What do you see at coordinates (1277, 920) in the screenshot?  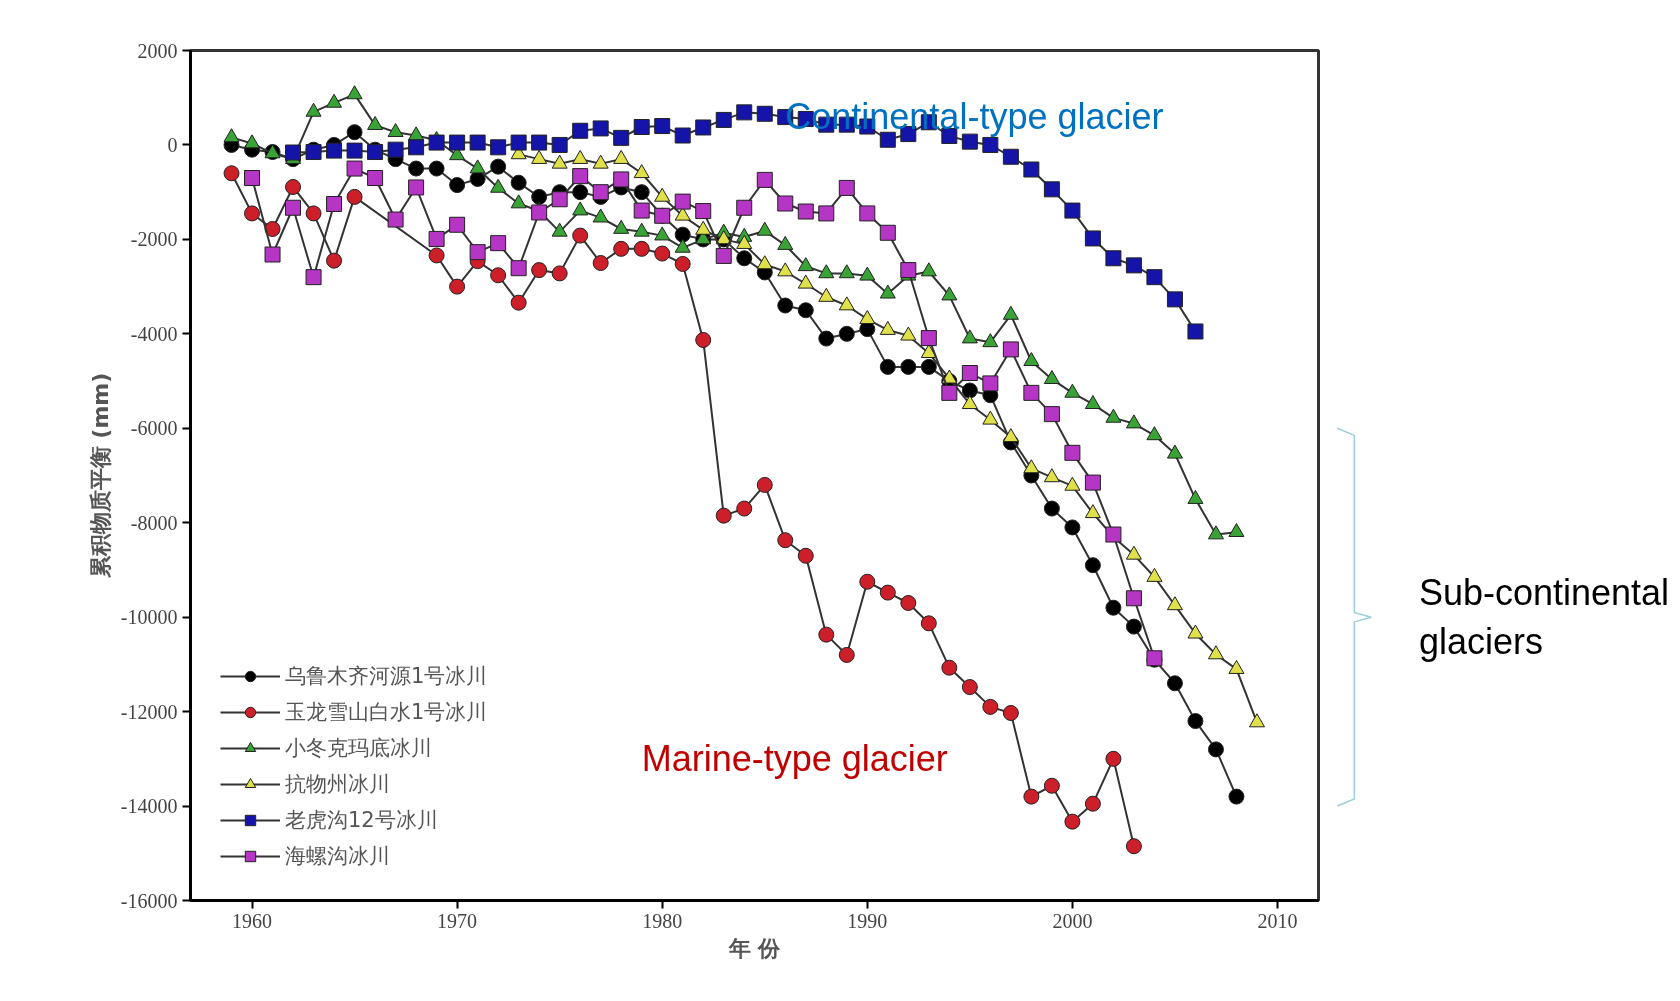 I see `x-tick-label: 2010` at bounding box center [1277, 920].